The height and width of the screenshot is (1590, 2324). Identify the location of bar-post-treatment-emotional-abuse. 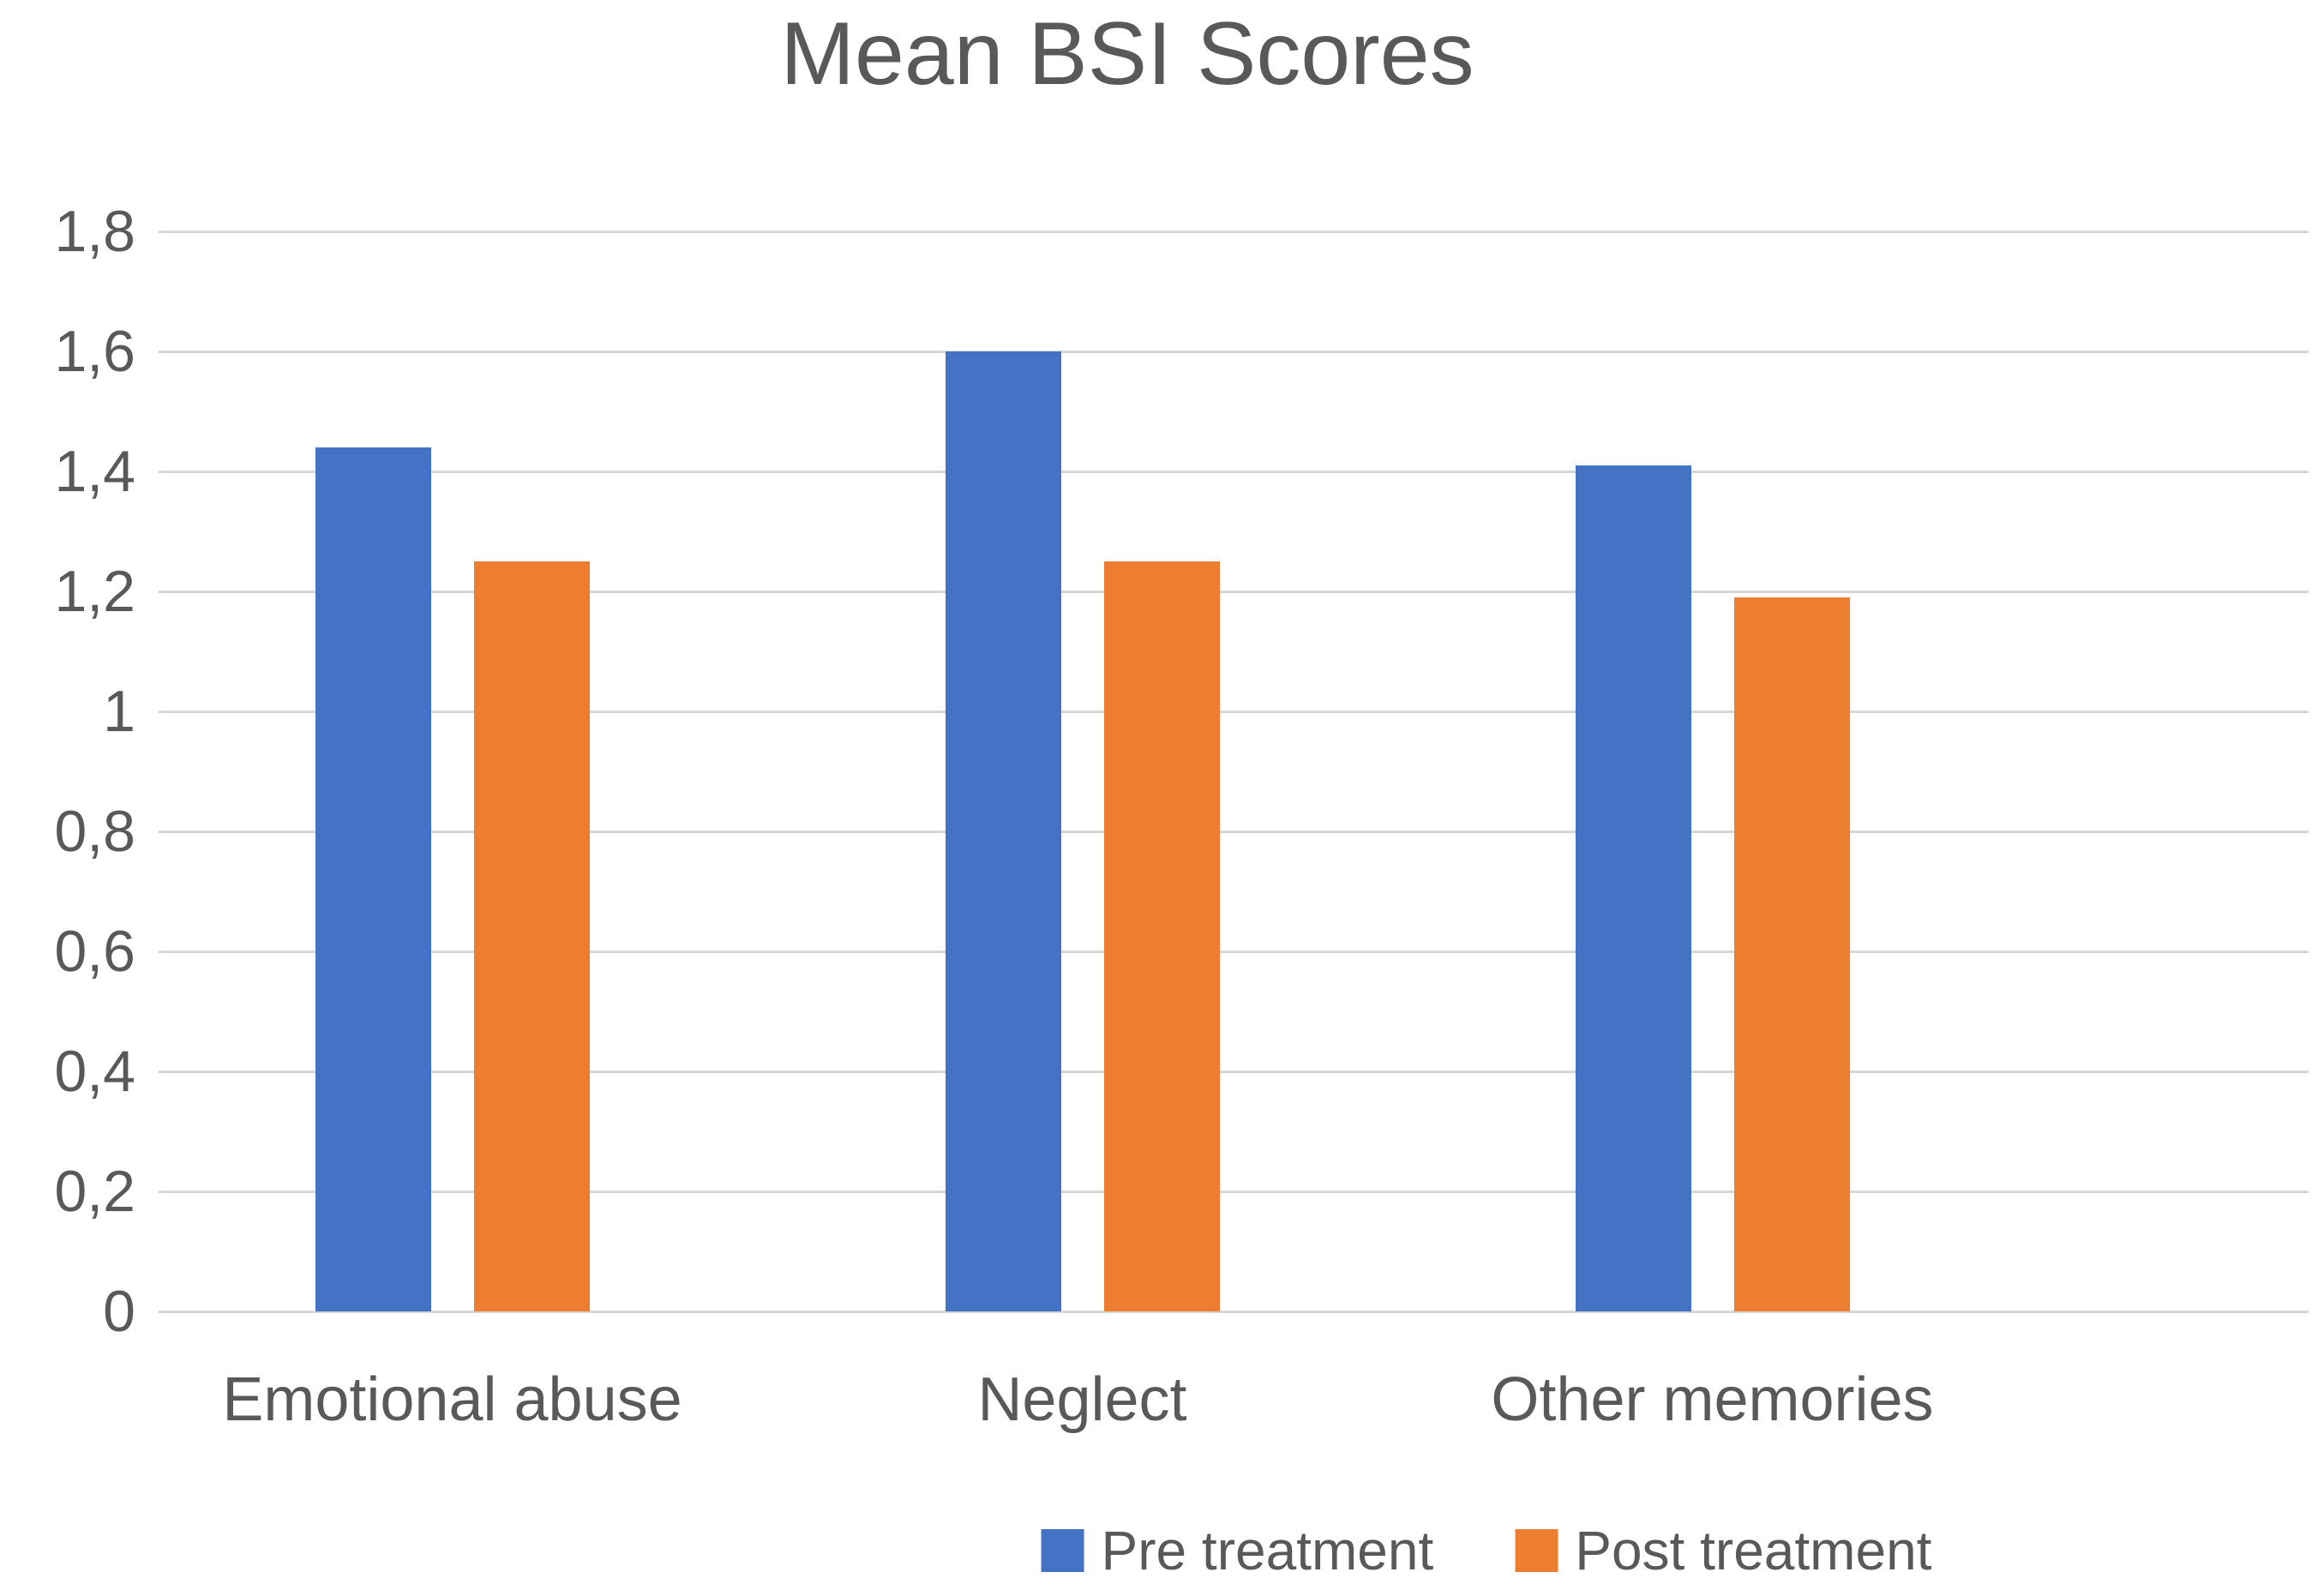
(532, 936).